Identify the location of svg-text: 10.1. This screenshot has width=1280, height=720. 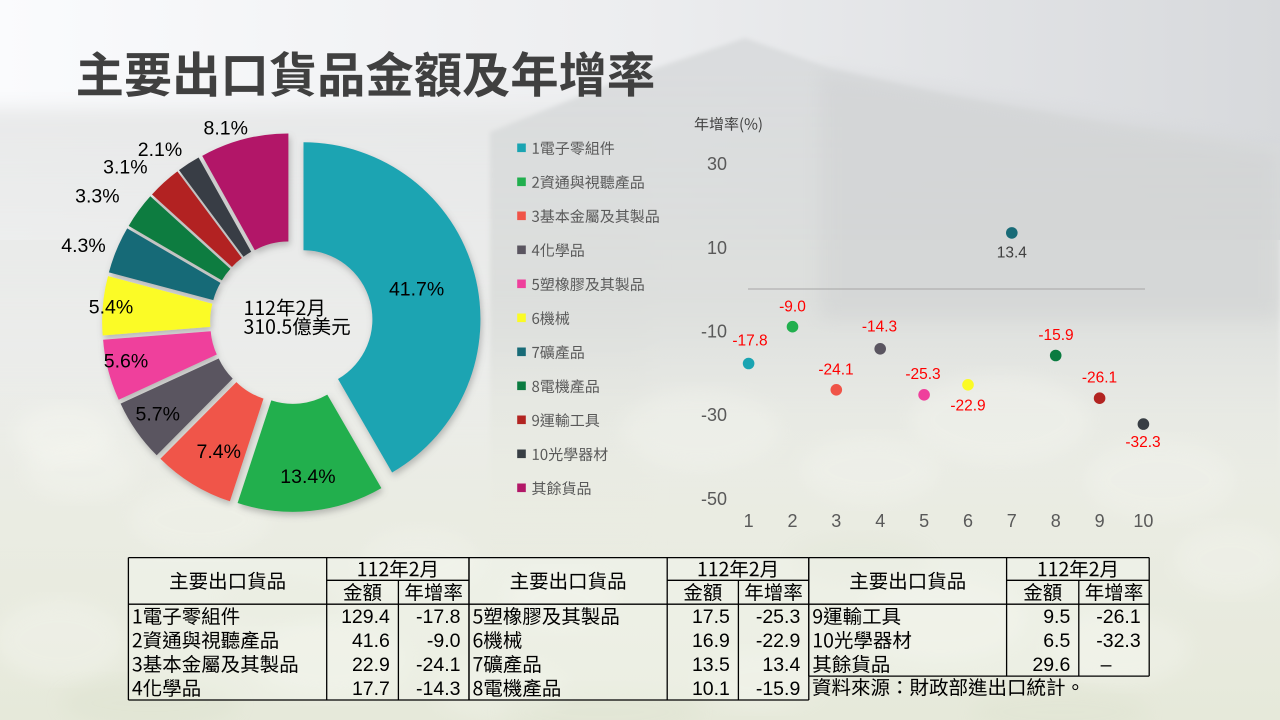
(711, 689).